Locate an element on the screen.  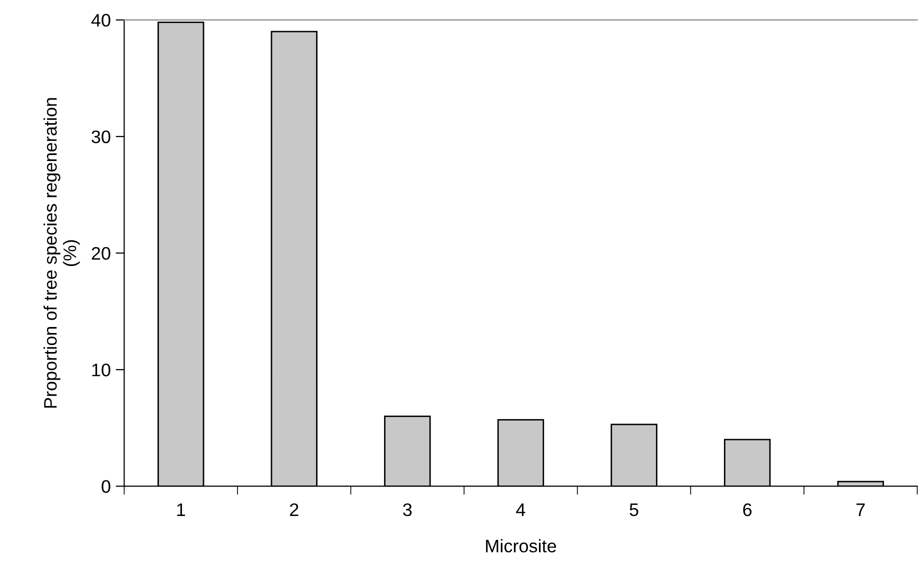
x-tick-label: 2 is located at coordinates (294, 509).